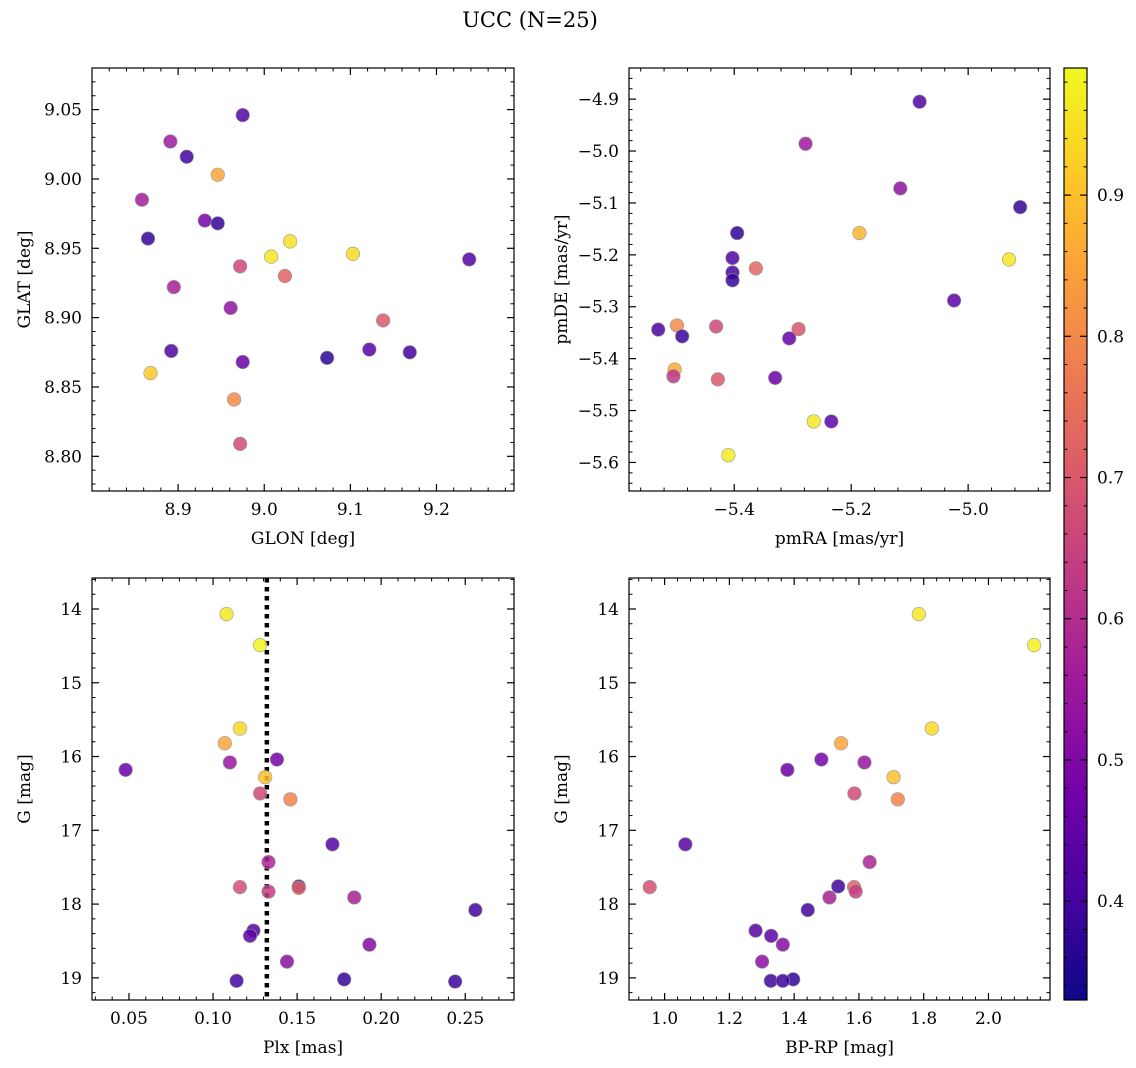  Describe the element at coordinates (63, 111) in the screenshot. I see `y-tick-label: 9.05` at that location.